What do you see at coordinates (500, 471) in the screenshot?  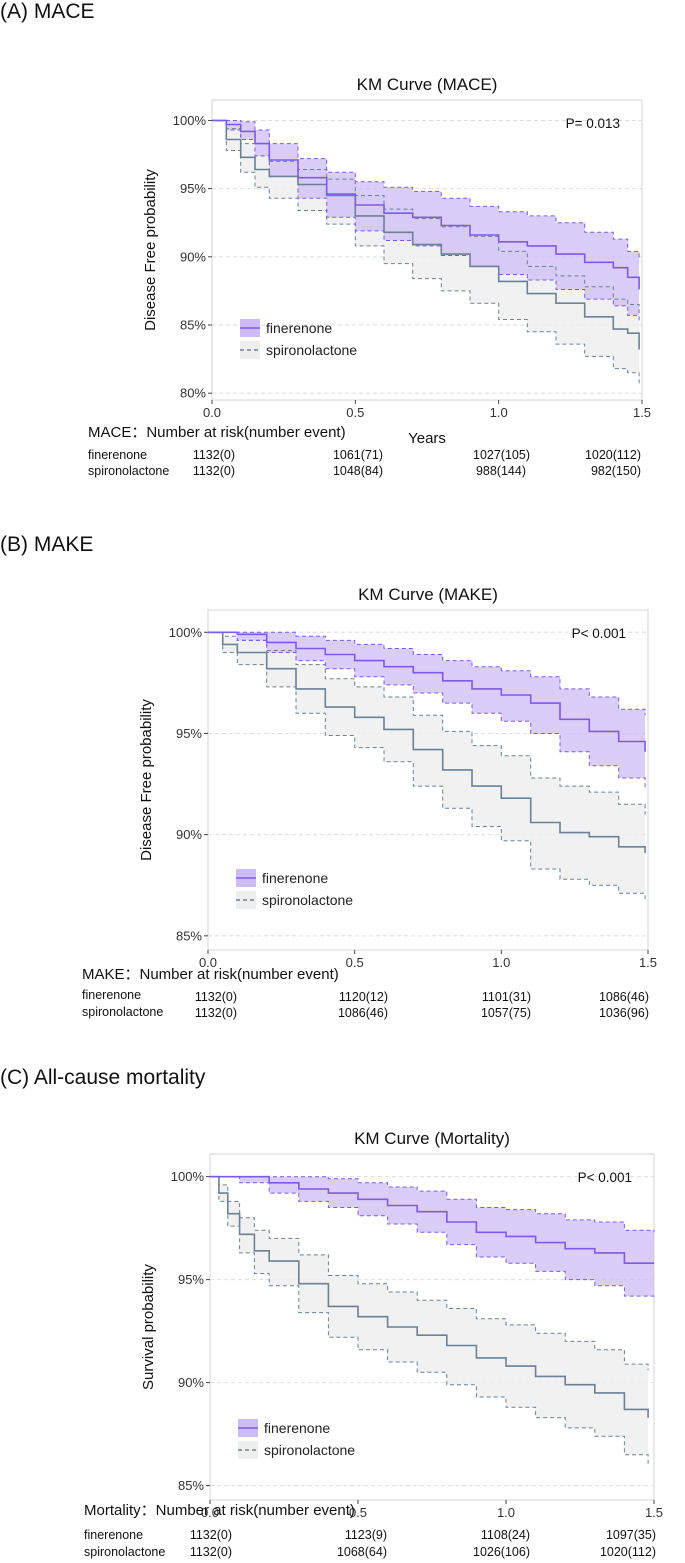 I see `risk-cell: 988(144)` at bounding box center [500, 471].